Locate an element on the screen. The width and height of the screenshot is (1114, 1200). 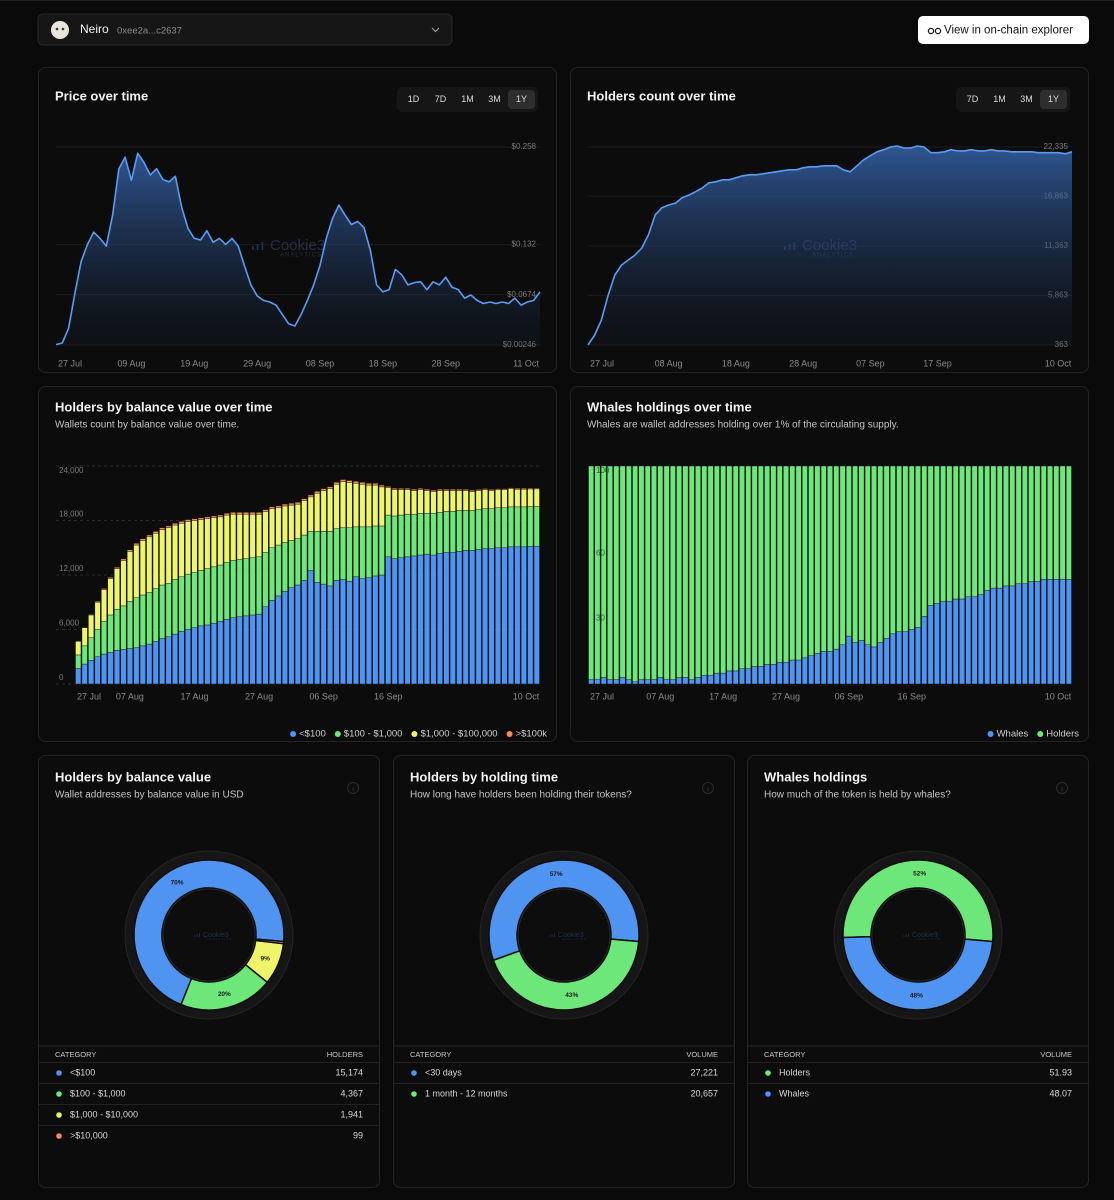
y-tick-label: 30 is located at coordinates (600, 618).